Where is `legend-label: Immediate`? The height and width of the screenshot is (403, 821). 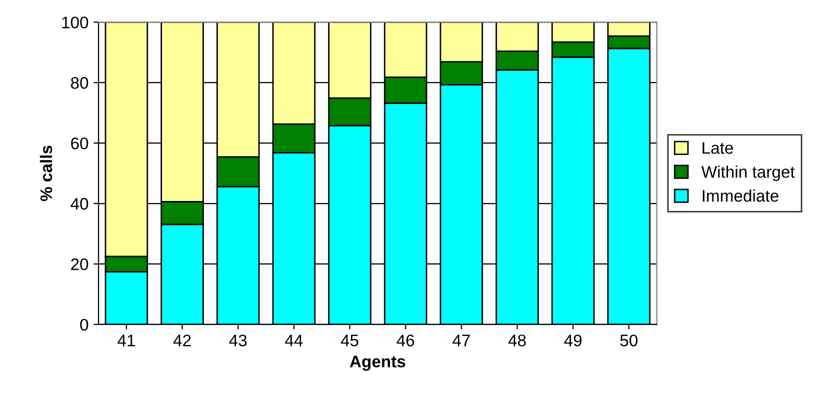 legend-label: Immediate is located at coordinates (740, 196).